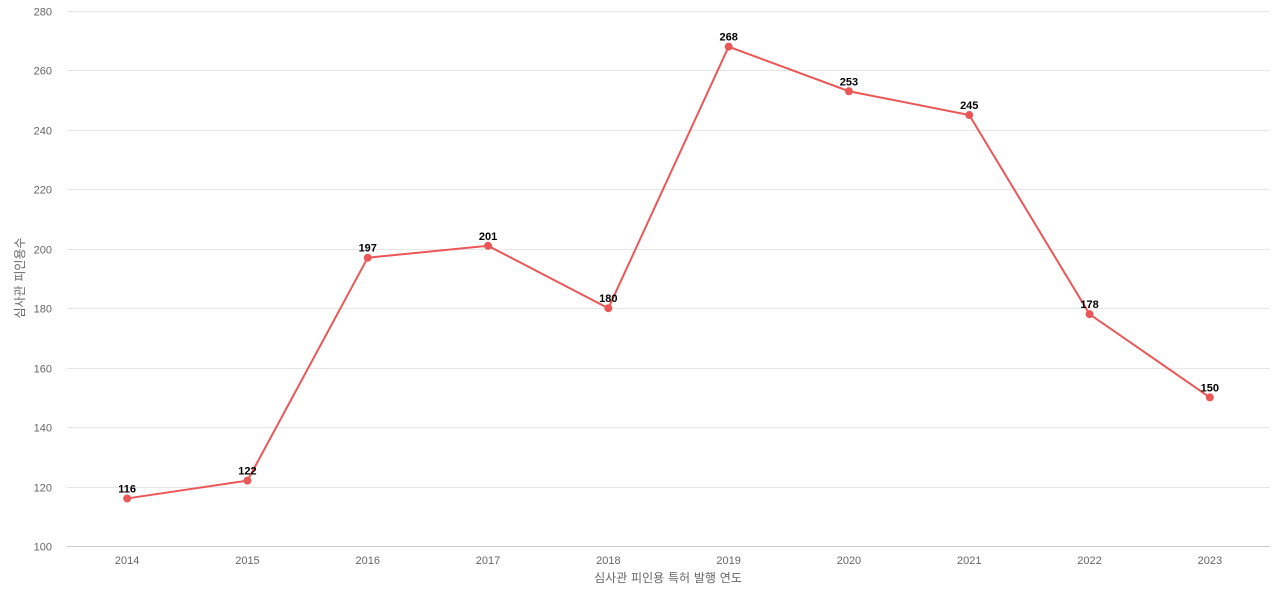  What do you see at coordinates (127, 489) in the screenshot?
I see `data-label: 116` at bounding box center [127, 489].